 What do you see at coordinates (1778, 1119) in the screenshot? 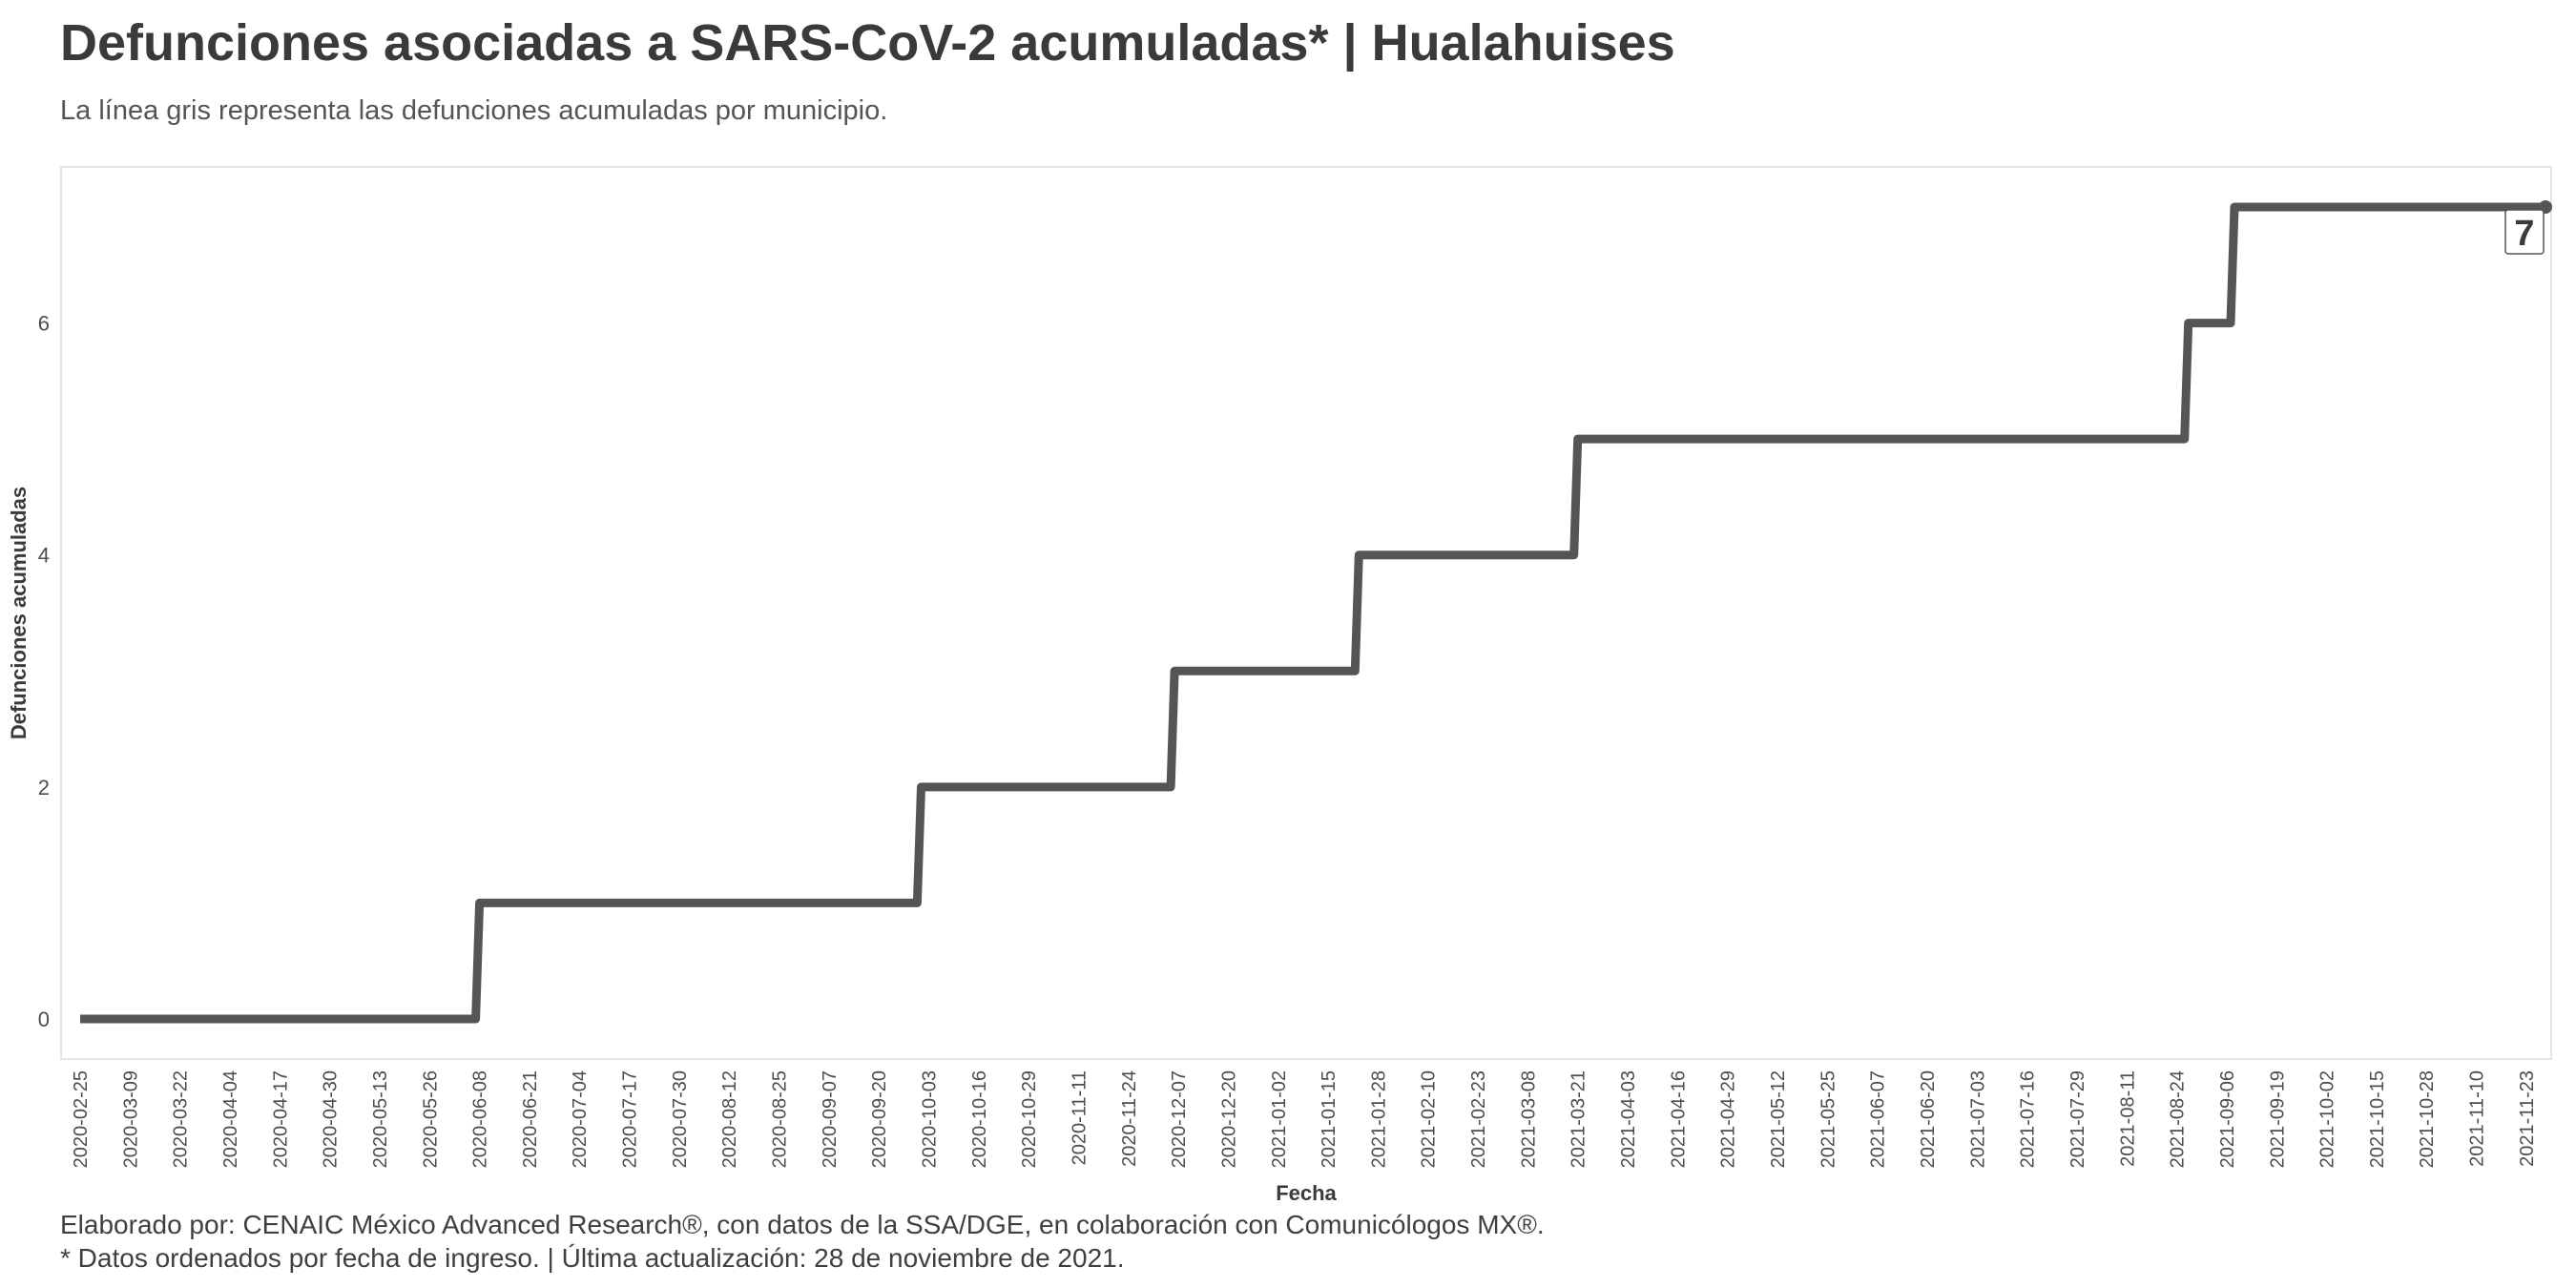
I see `x-tick-label: 2021-05-12` at bounding box center [1778, 1119].